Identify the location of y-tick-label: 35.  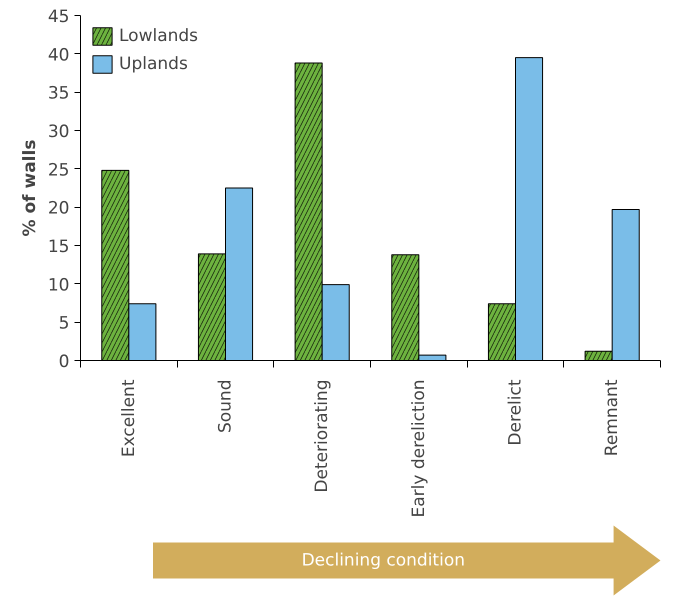
(59, 94).